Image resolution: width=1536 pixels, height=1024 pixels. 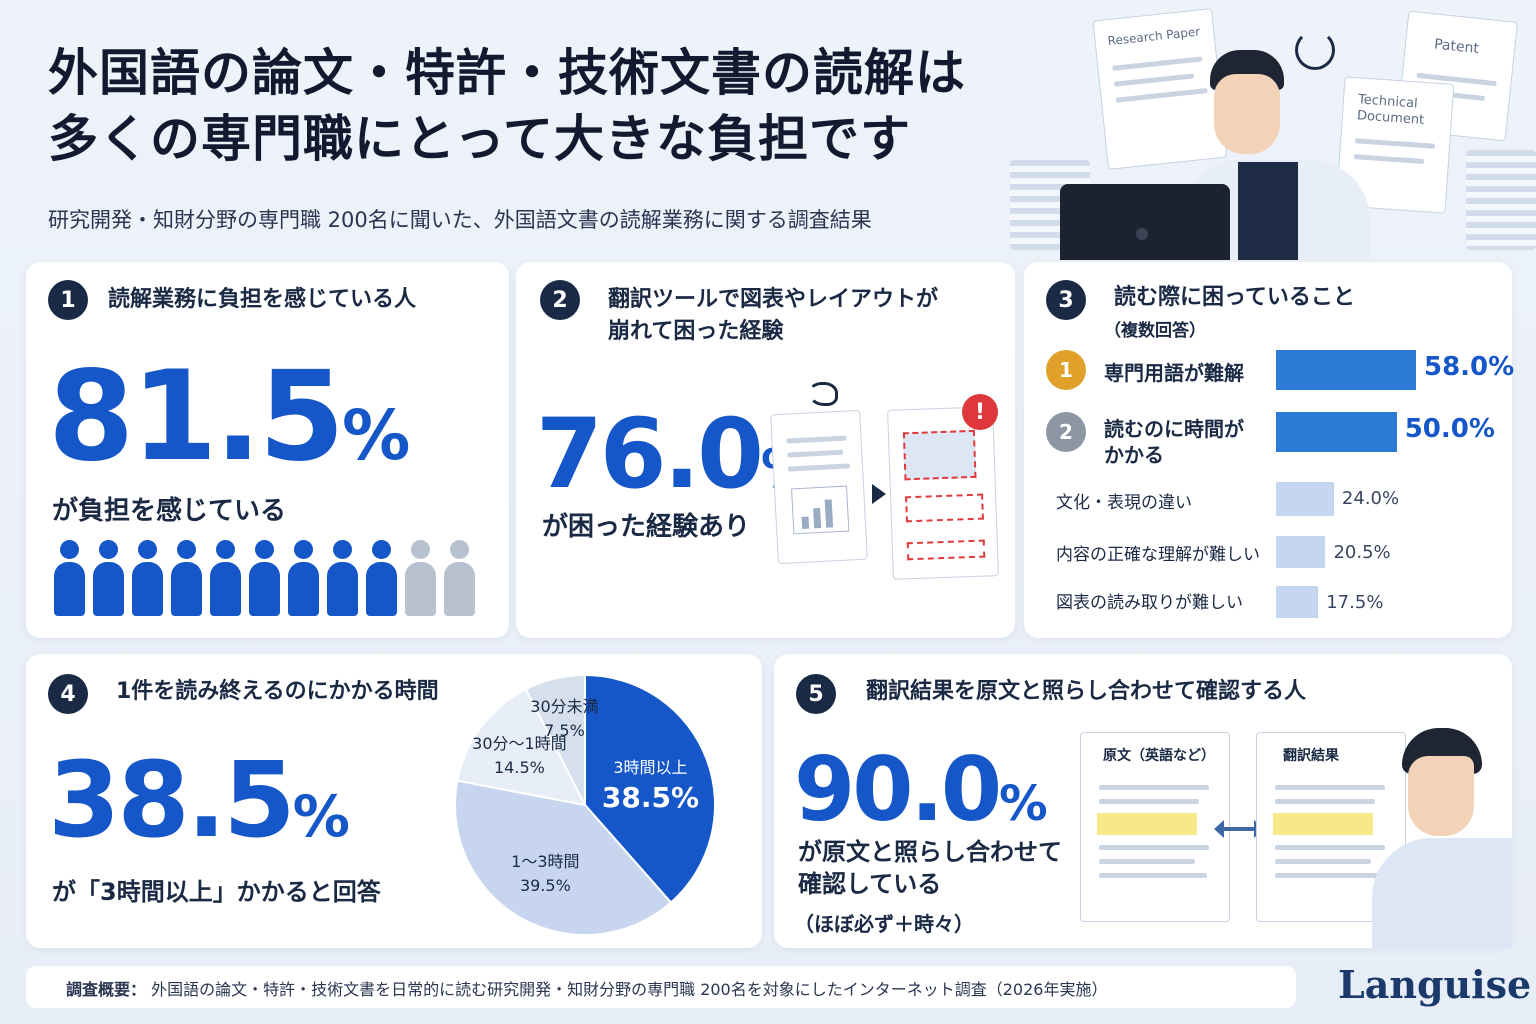 I want to click on card-title: 読む際に困っていること, so click(x=1234, y=297).